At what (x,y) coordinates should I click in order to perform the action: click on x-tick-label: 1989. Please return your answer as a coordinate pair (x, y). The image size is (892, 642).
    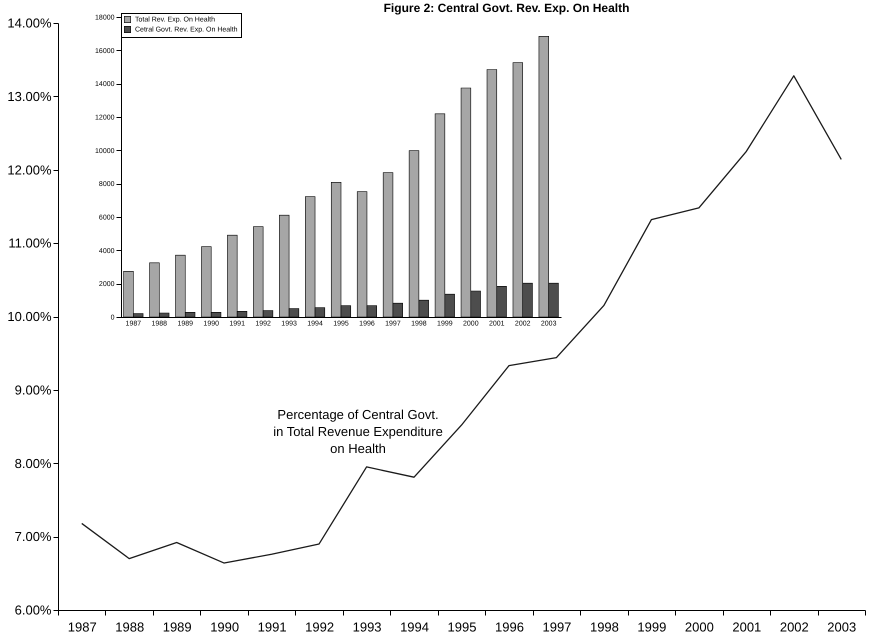
    Looking at the image, I should click on (177, 627).